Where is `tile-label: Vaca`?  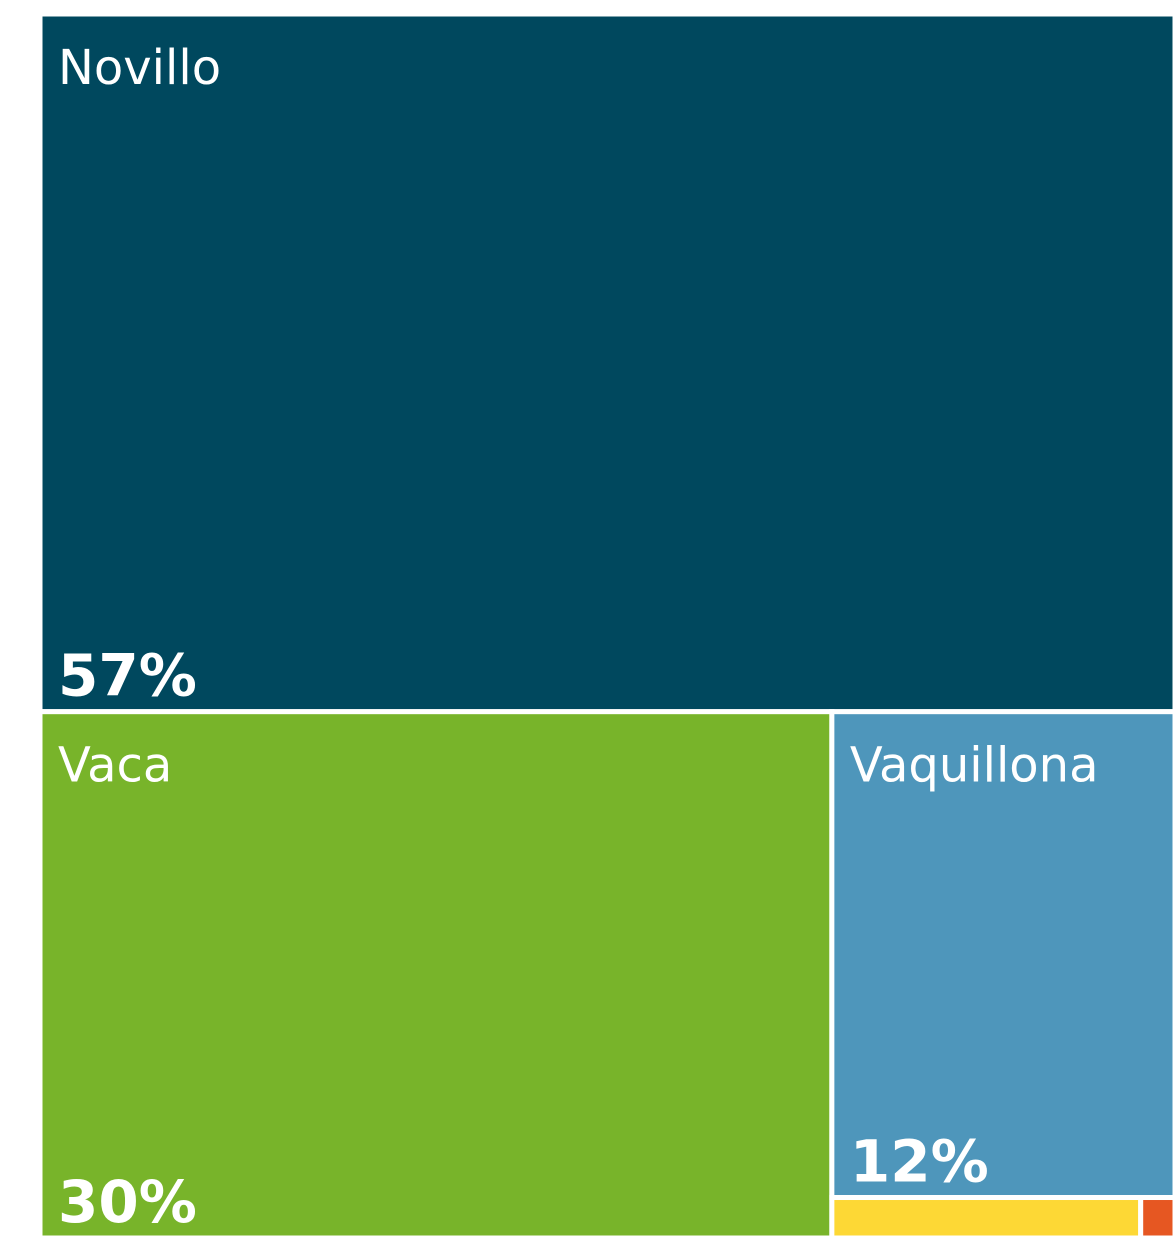
tile-label: Vaca is located at coordinates (115, 766).